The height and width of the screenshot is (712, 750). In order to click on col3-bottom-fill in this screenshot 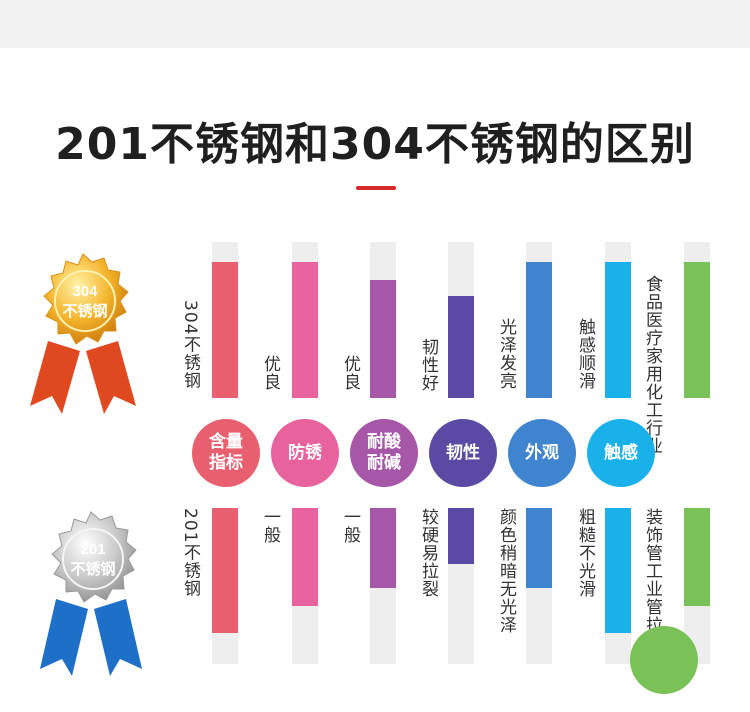, I will do `click(383, 548)`.